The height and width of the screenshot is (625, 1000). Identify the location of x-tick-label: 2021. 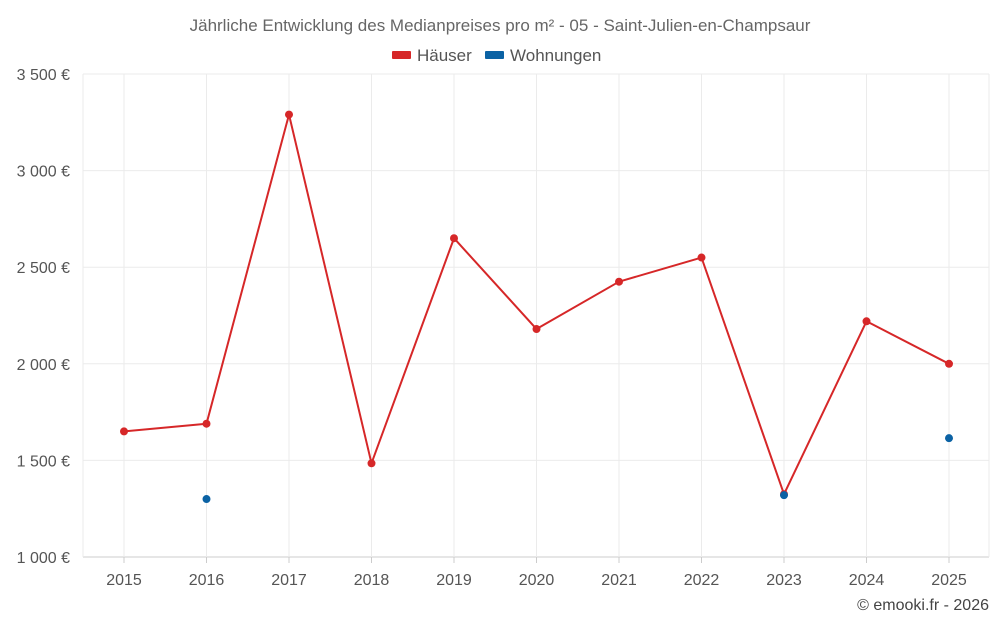
(619, 580).